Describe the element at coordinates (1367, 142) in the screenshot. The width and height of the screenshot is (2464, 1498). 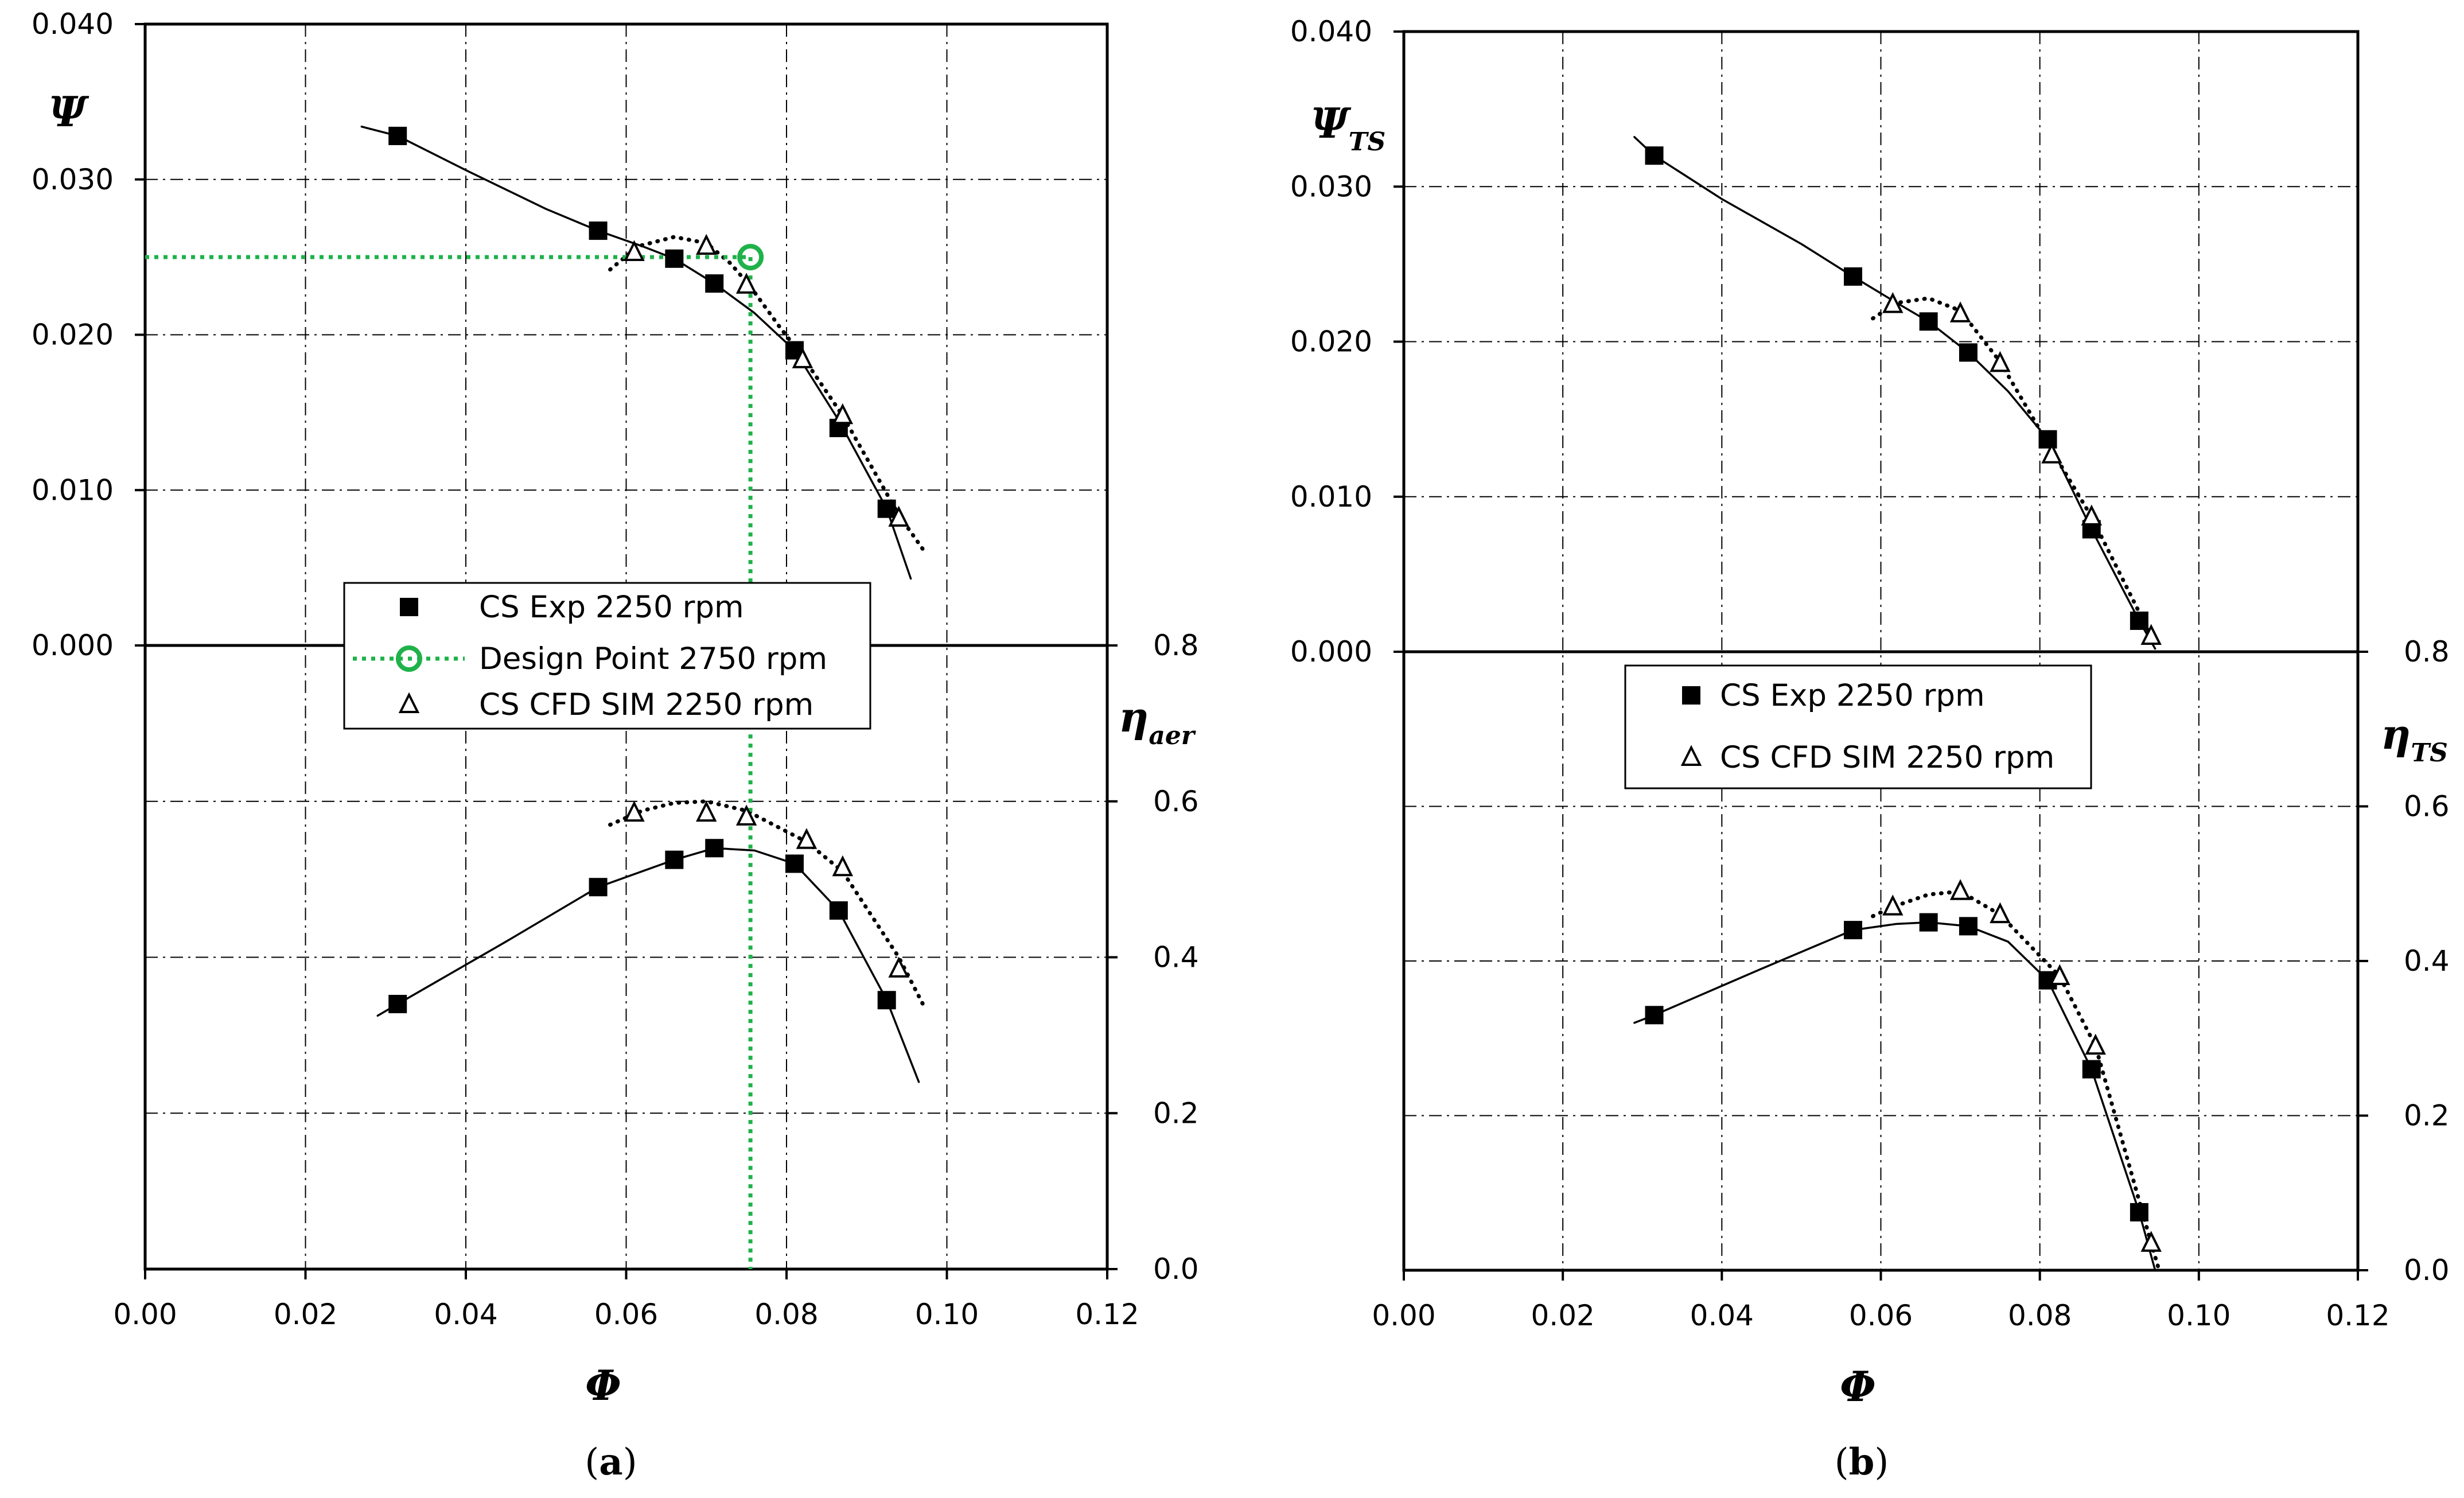
I see `y-top-axis-subscript: TS` at that location.